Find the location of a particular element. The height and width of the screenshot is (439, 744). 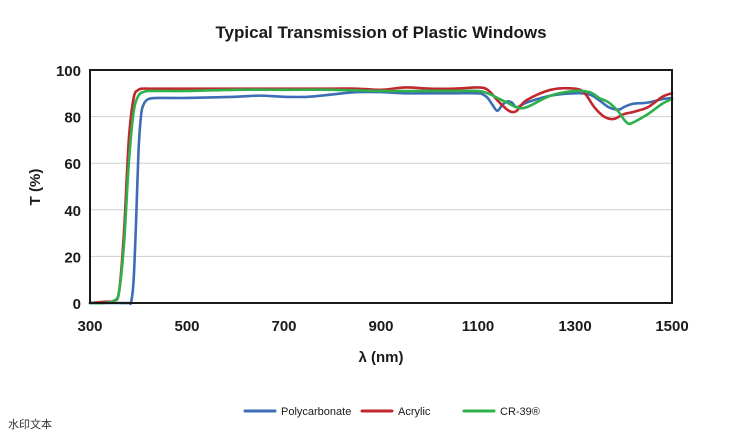

y-axis-label: T (%) is located at coordinates (35, 187).